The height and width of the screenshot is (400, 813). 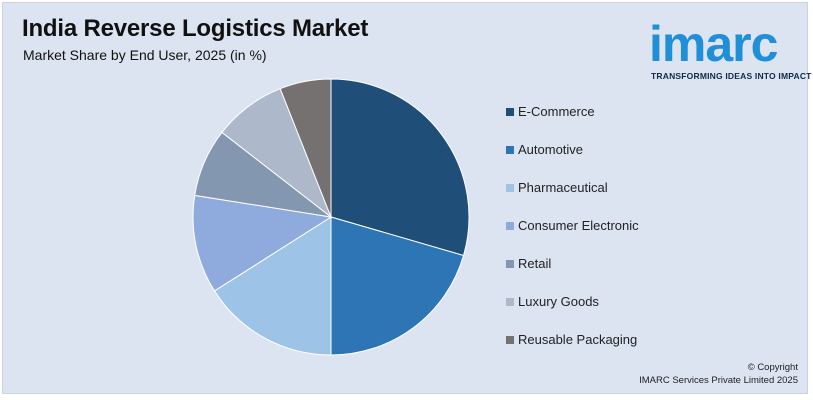 I want to click on logo-wordmark: imarc, so click(x=713, y=44).